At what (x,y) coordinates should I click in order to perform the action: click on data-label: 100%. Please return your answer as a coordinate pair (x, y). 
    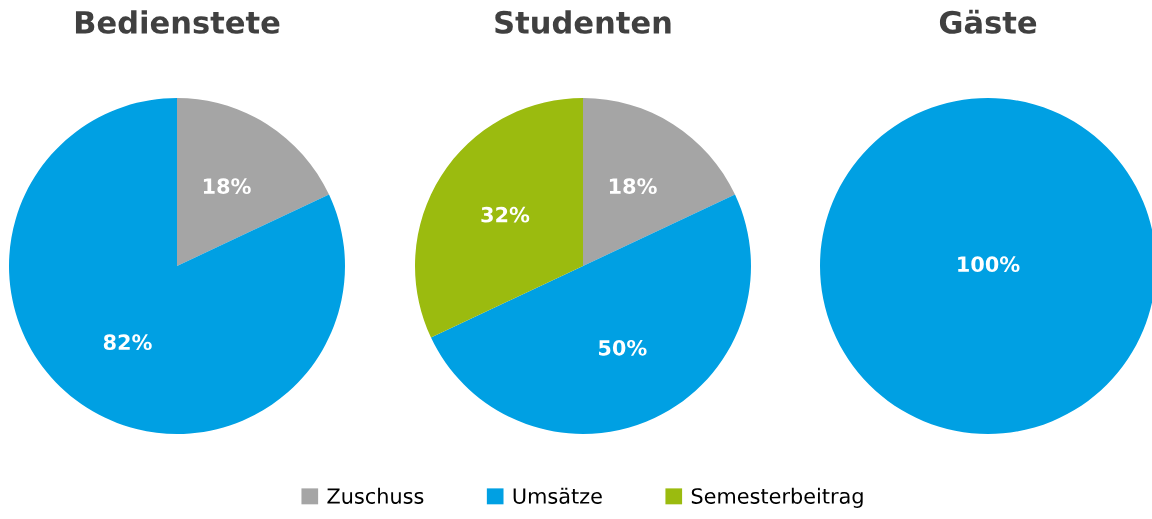
    Looking at the image, I should click on (989, 264).